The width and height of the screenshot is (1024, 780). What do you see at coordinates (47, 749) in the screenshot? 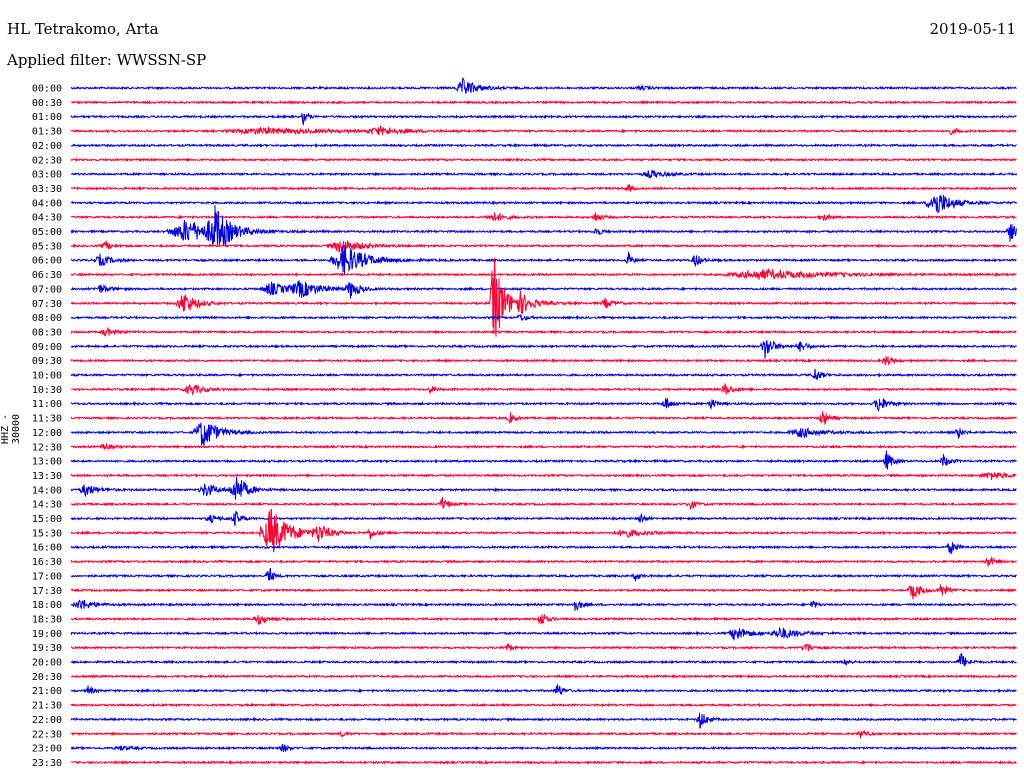
I see `row-time-label: 23:00` at bounding box center [47, 749].